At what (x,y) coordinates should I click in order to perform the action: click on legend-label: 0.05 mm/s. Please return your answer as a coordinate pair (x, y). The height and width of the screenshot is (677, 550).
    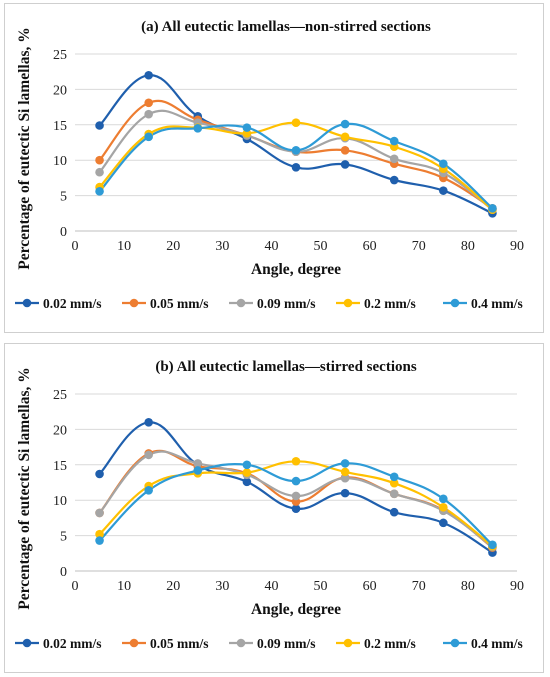
    Looking at the image, I should click on (179, 303).